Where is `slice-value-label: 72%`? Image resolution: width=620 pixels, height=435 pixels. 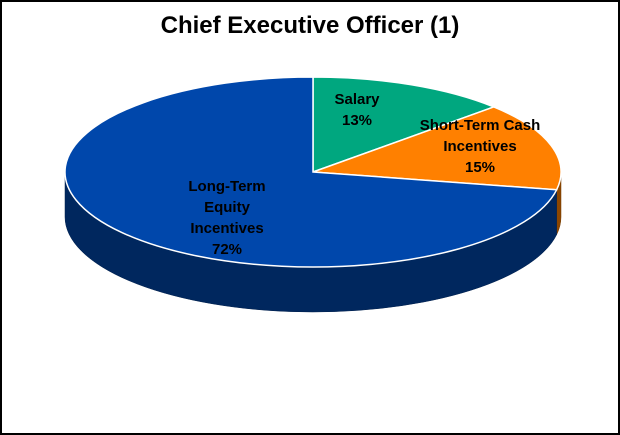 slice-value-label: 72% is located at coordinates (227, 249).